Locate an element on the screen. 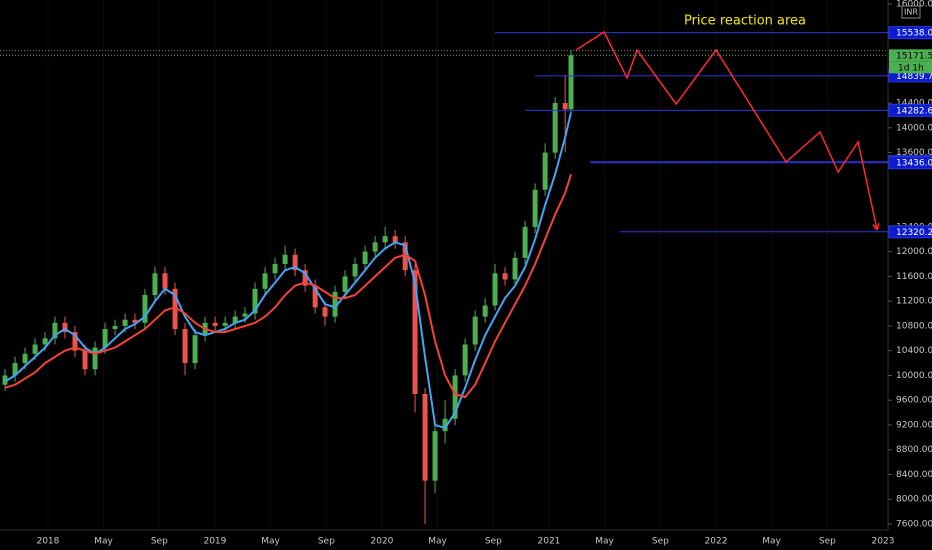 The image size is (932, 550). x-tick-label: 2020 is located at coordinates (382, 542).